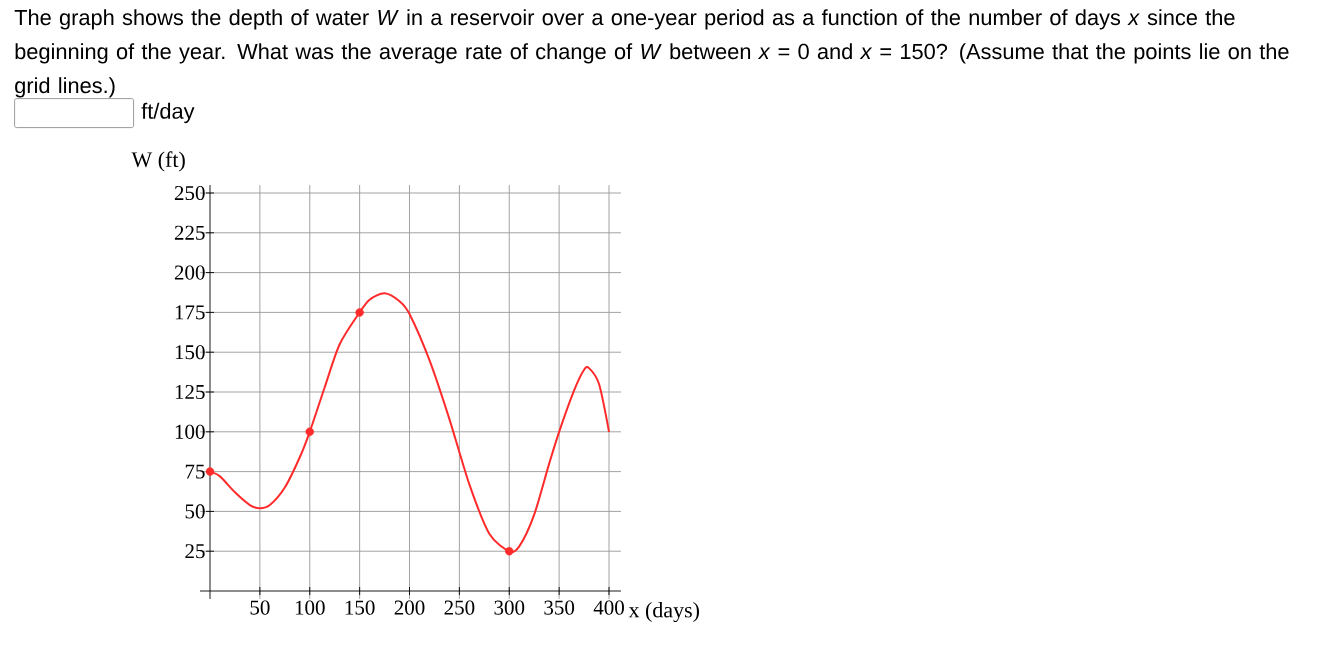 The width and height of the screenshot is (1328, 648). Describe the element at coordinates (189, 232) in the screenshot. I see `y-tick-label: 225` at that location.